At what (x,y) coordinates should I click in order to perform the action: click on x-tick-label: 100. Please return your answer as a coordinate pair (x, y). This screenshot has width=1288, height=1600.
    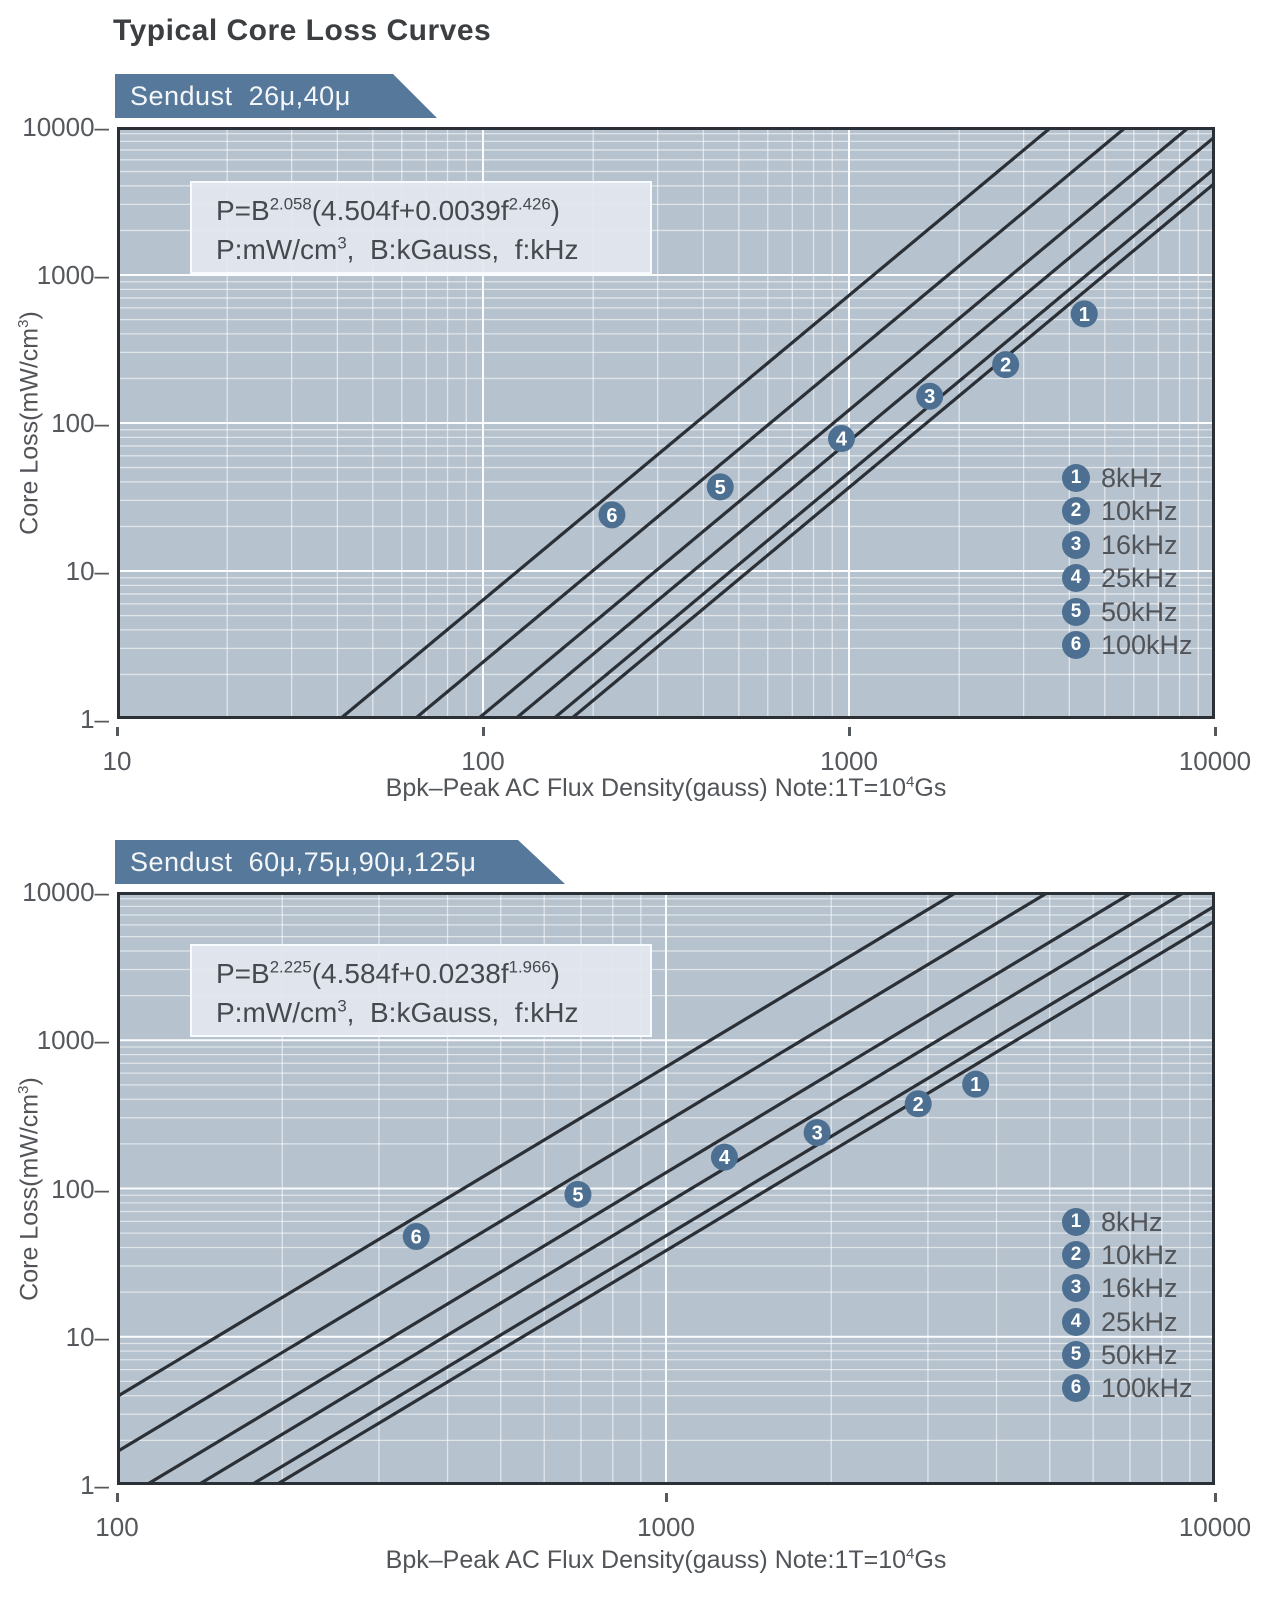
    Looking at the image, I should click on (483, 761).